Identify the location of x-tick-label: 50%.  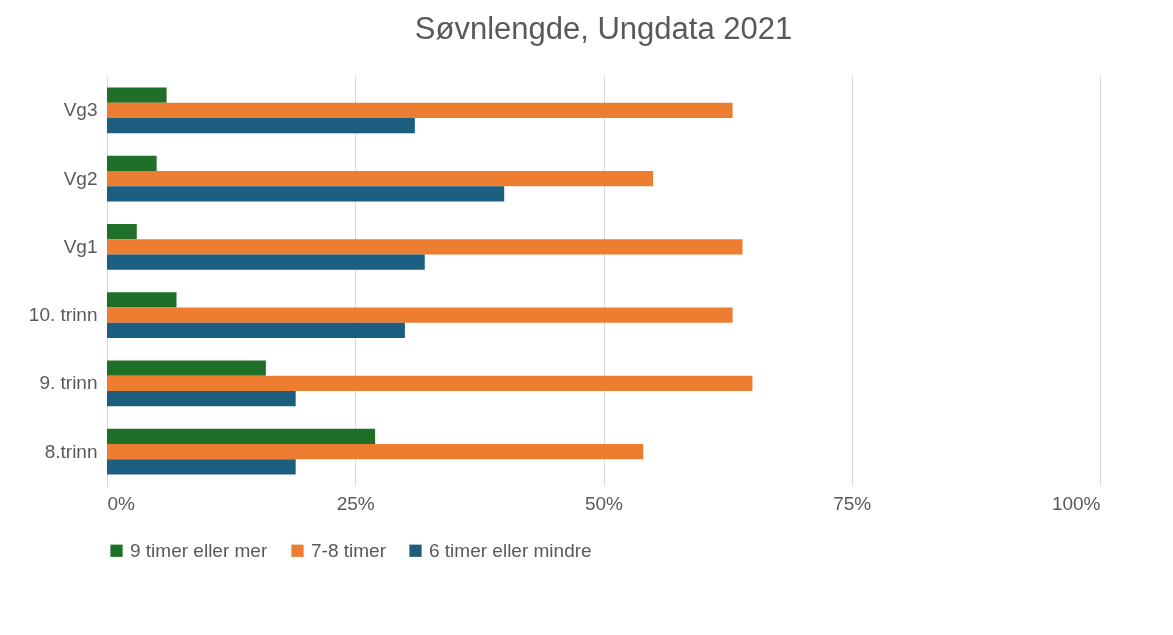
(604, 503).